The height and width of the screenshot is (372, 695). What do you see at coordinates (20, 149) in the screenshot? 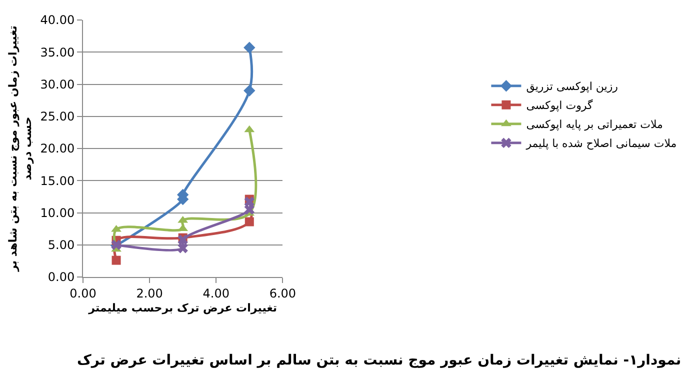
I see `y-axis-title: تغییرات زمان عبور موج نسبت به بتن شاهد بر حسب درصد` at bounding box center [20, 149].